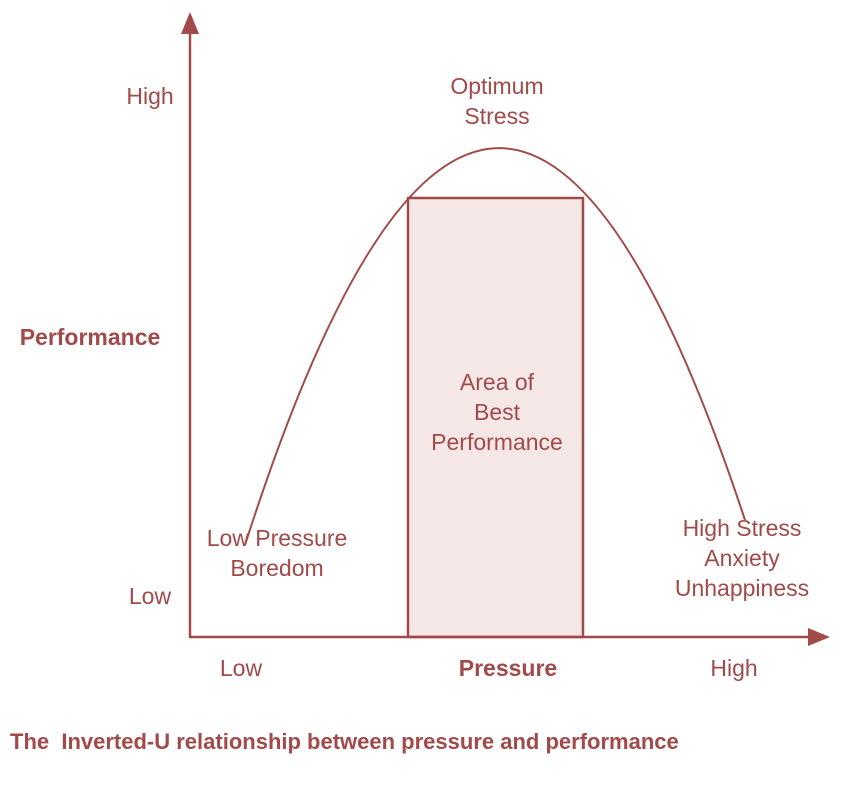 The width and height of the screenshot is (850, 790). I want to click on high-stress-label: Anxiety, so click(742, 558).